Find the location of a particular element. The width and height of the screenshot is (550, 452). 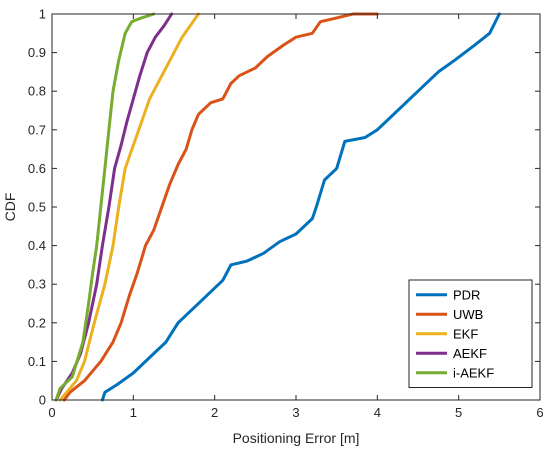

x-tick-label: 5 is located at coordinates (458, 412).